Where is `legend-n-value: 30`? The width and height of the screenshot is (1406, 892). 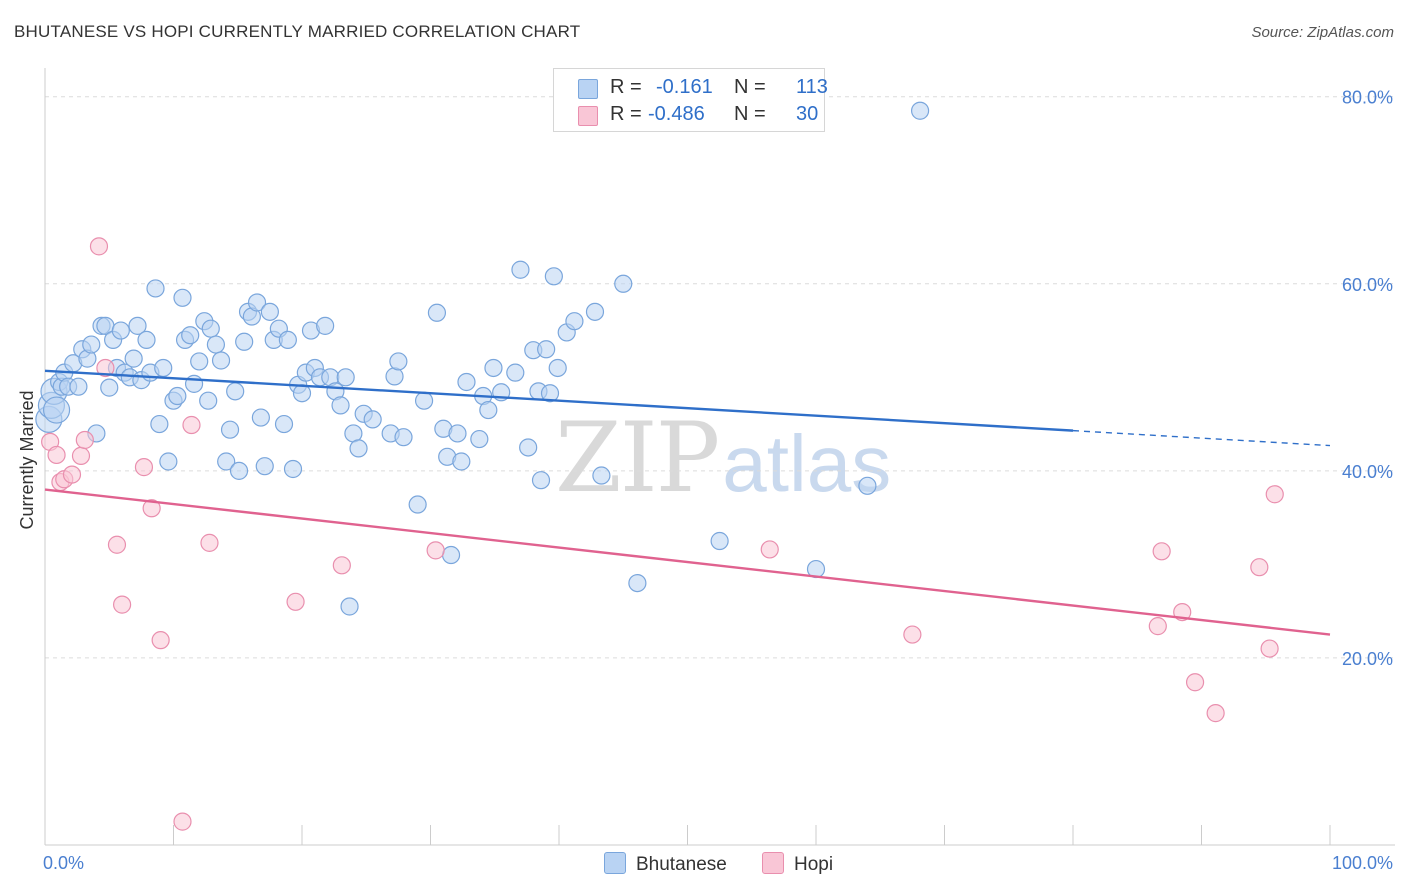
legend-n-value: 30 is located at coordinates (807, 114).